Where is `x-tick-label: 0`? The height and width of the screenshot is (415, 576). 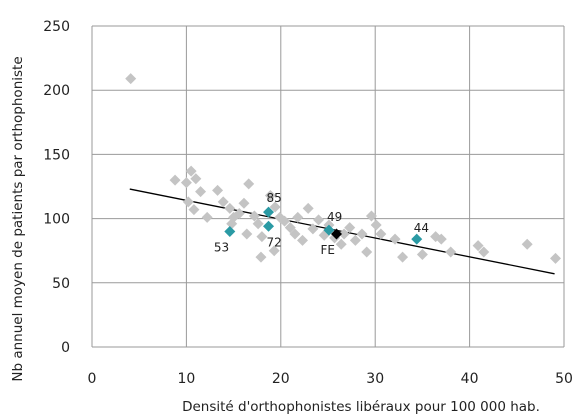
x-tick-label: 0 is located at coordinates (92, 379).